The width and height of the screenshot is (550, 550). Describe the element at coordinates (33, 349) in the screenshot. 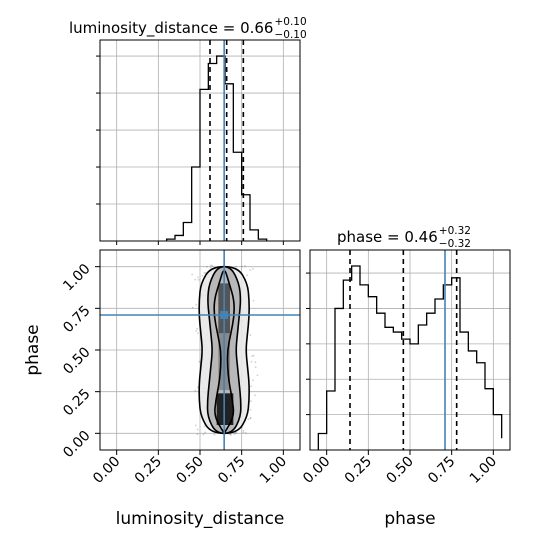

I see `ylabel-phase: phase` at that location.